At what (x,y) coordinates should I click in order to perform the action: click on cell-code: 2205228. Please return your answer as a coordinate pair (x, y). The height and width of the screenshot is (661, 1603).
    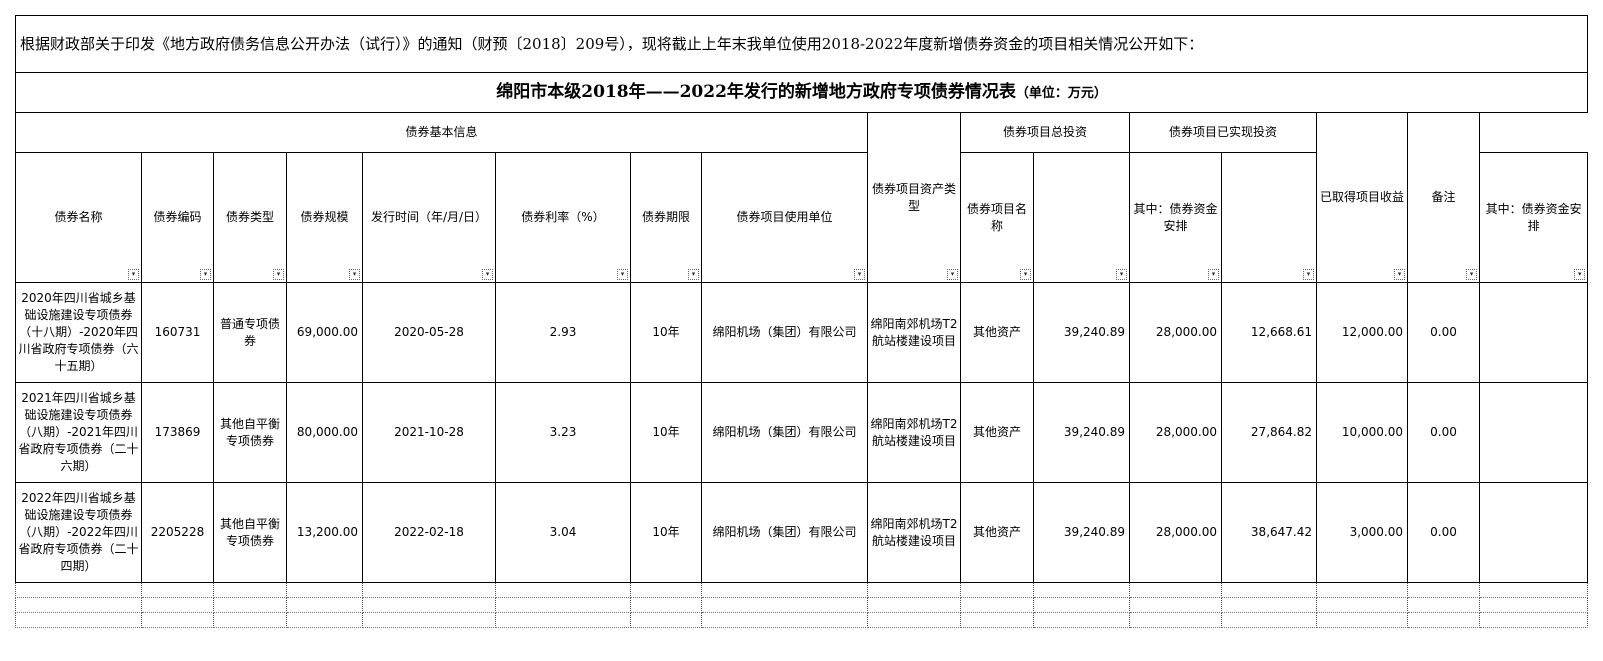
    Looking at the image, I should click on (177, 532).